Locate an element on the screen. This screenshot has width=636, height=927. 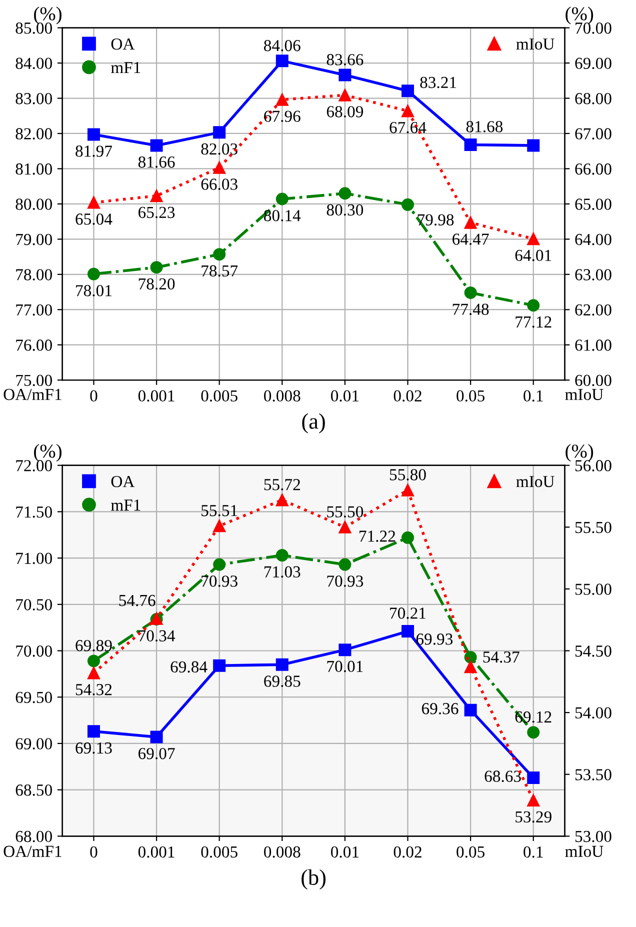
data-label: 78.01 is located at coordinates (94, 290).